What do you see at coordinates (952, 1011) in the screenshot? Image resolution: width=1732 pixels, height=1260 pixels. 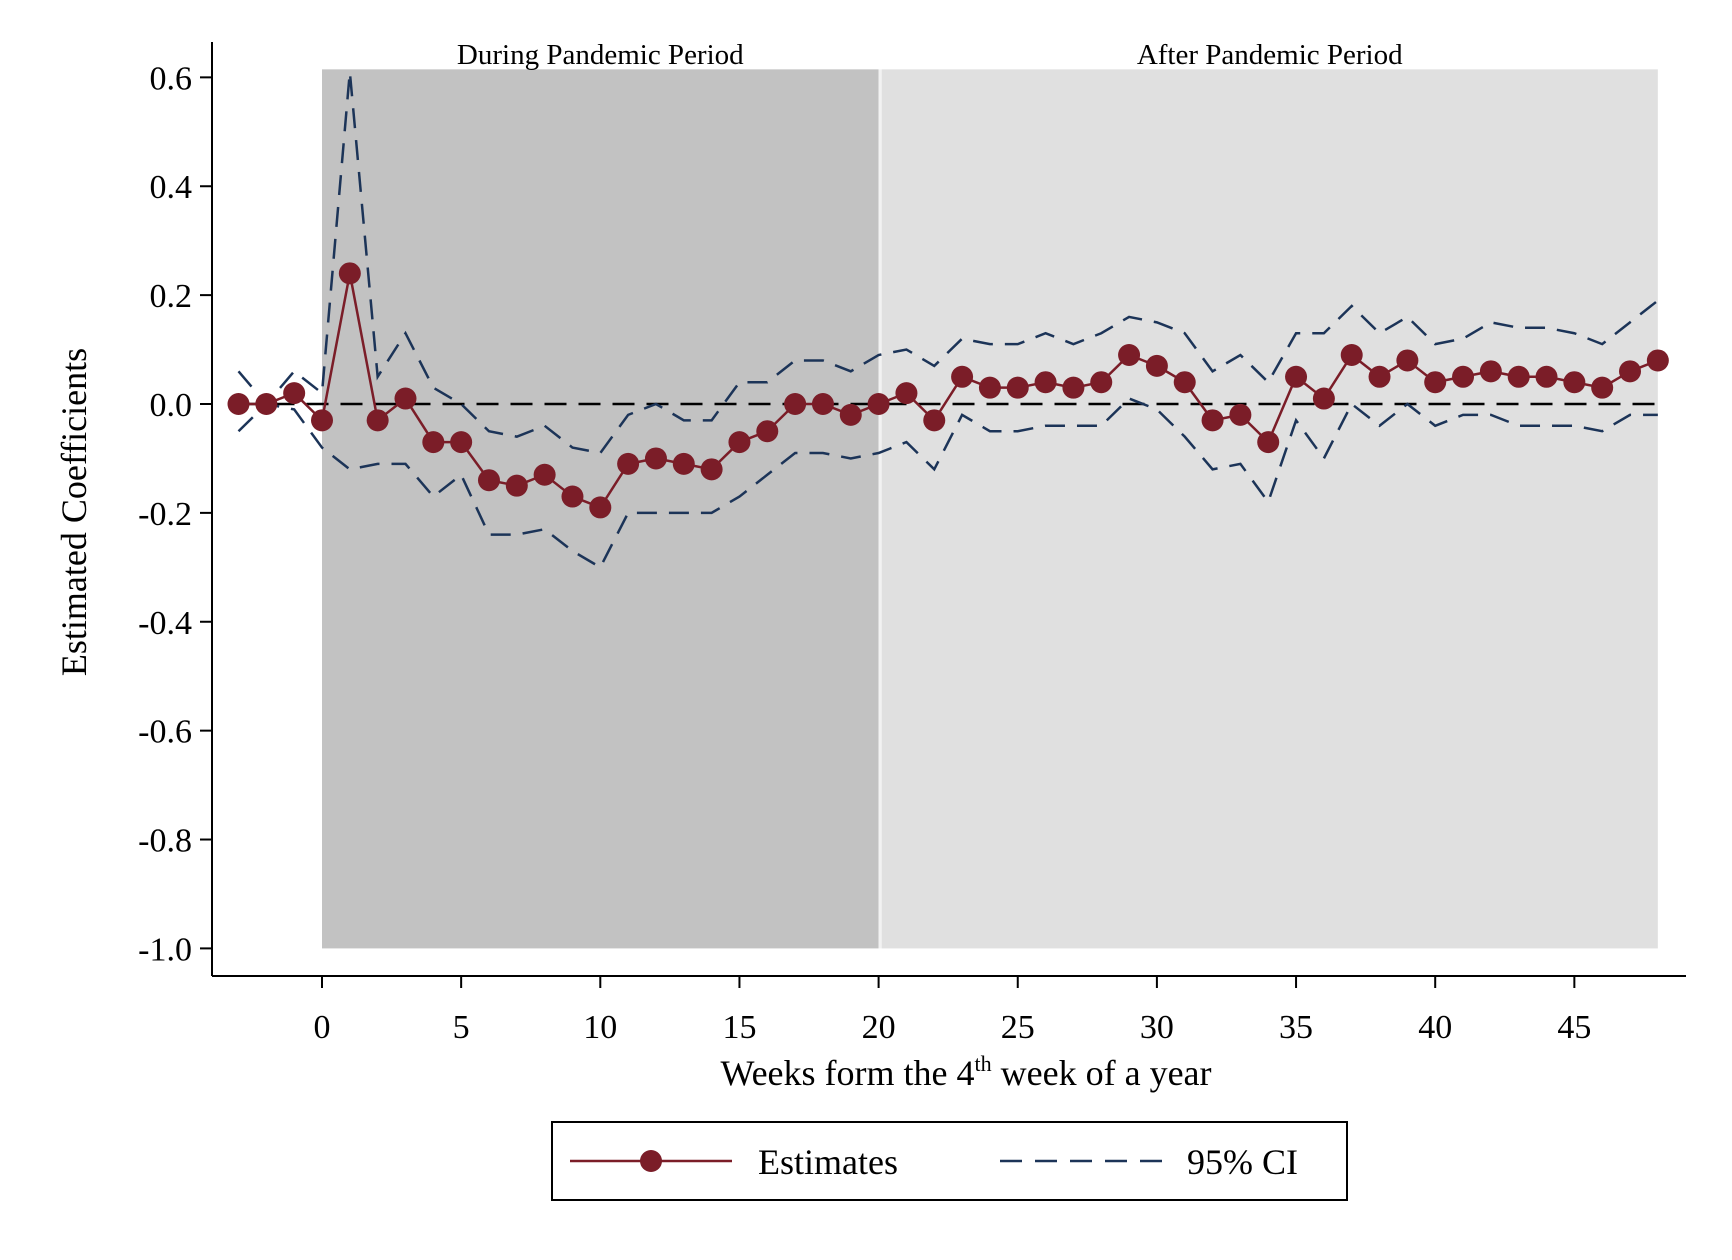 I see `x-ticks: 0 5 10 15 20 25 30 35 40 45` at bounding box center [952, 1011].